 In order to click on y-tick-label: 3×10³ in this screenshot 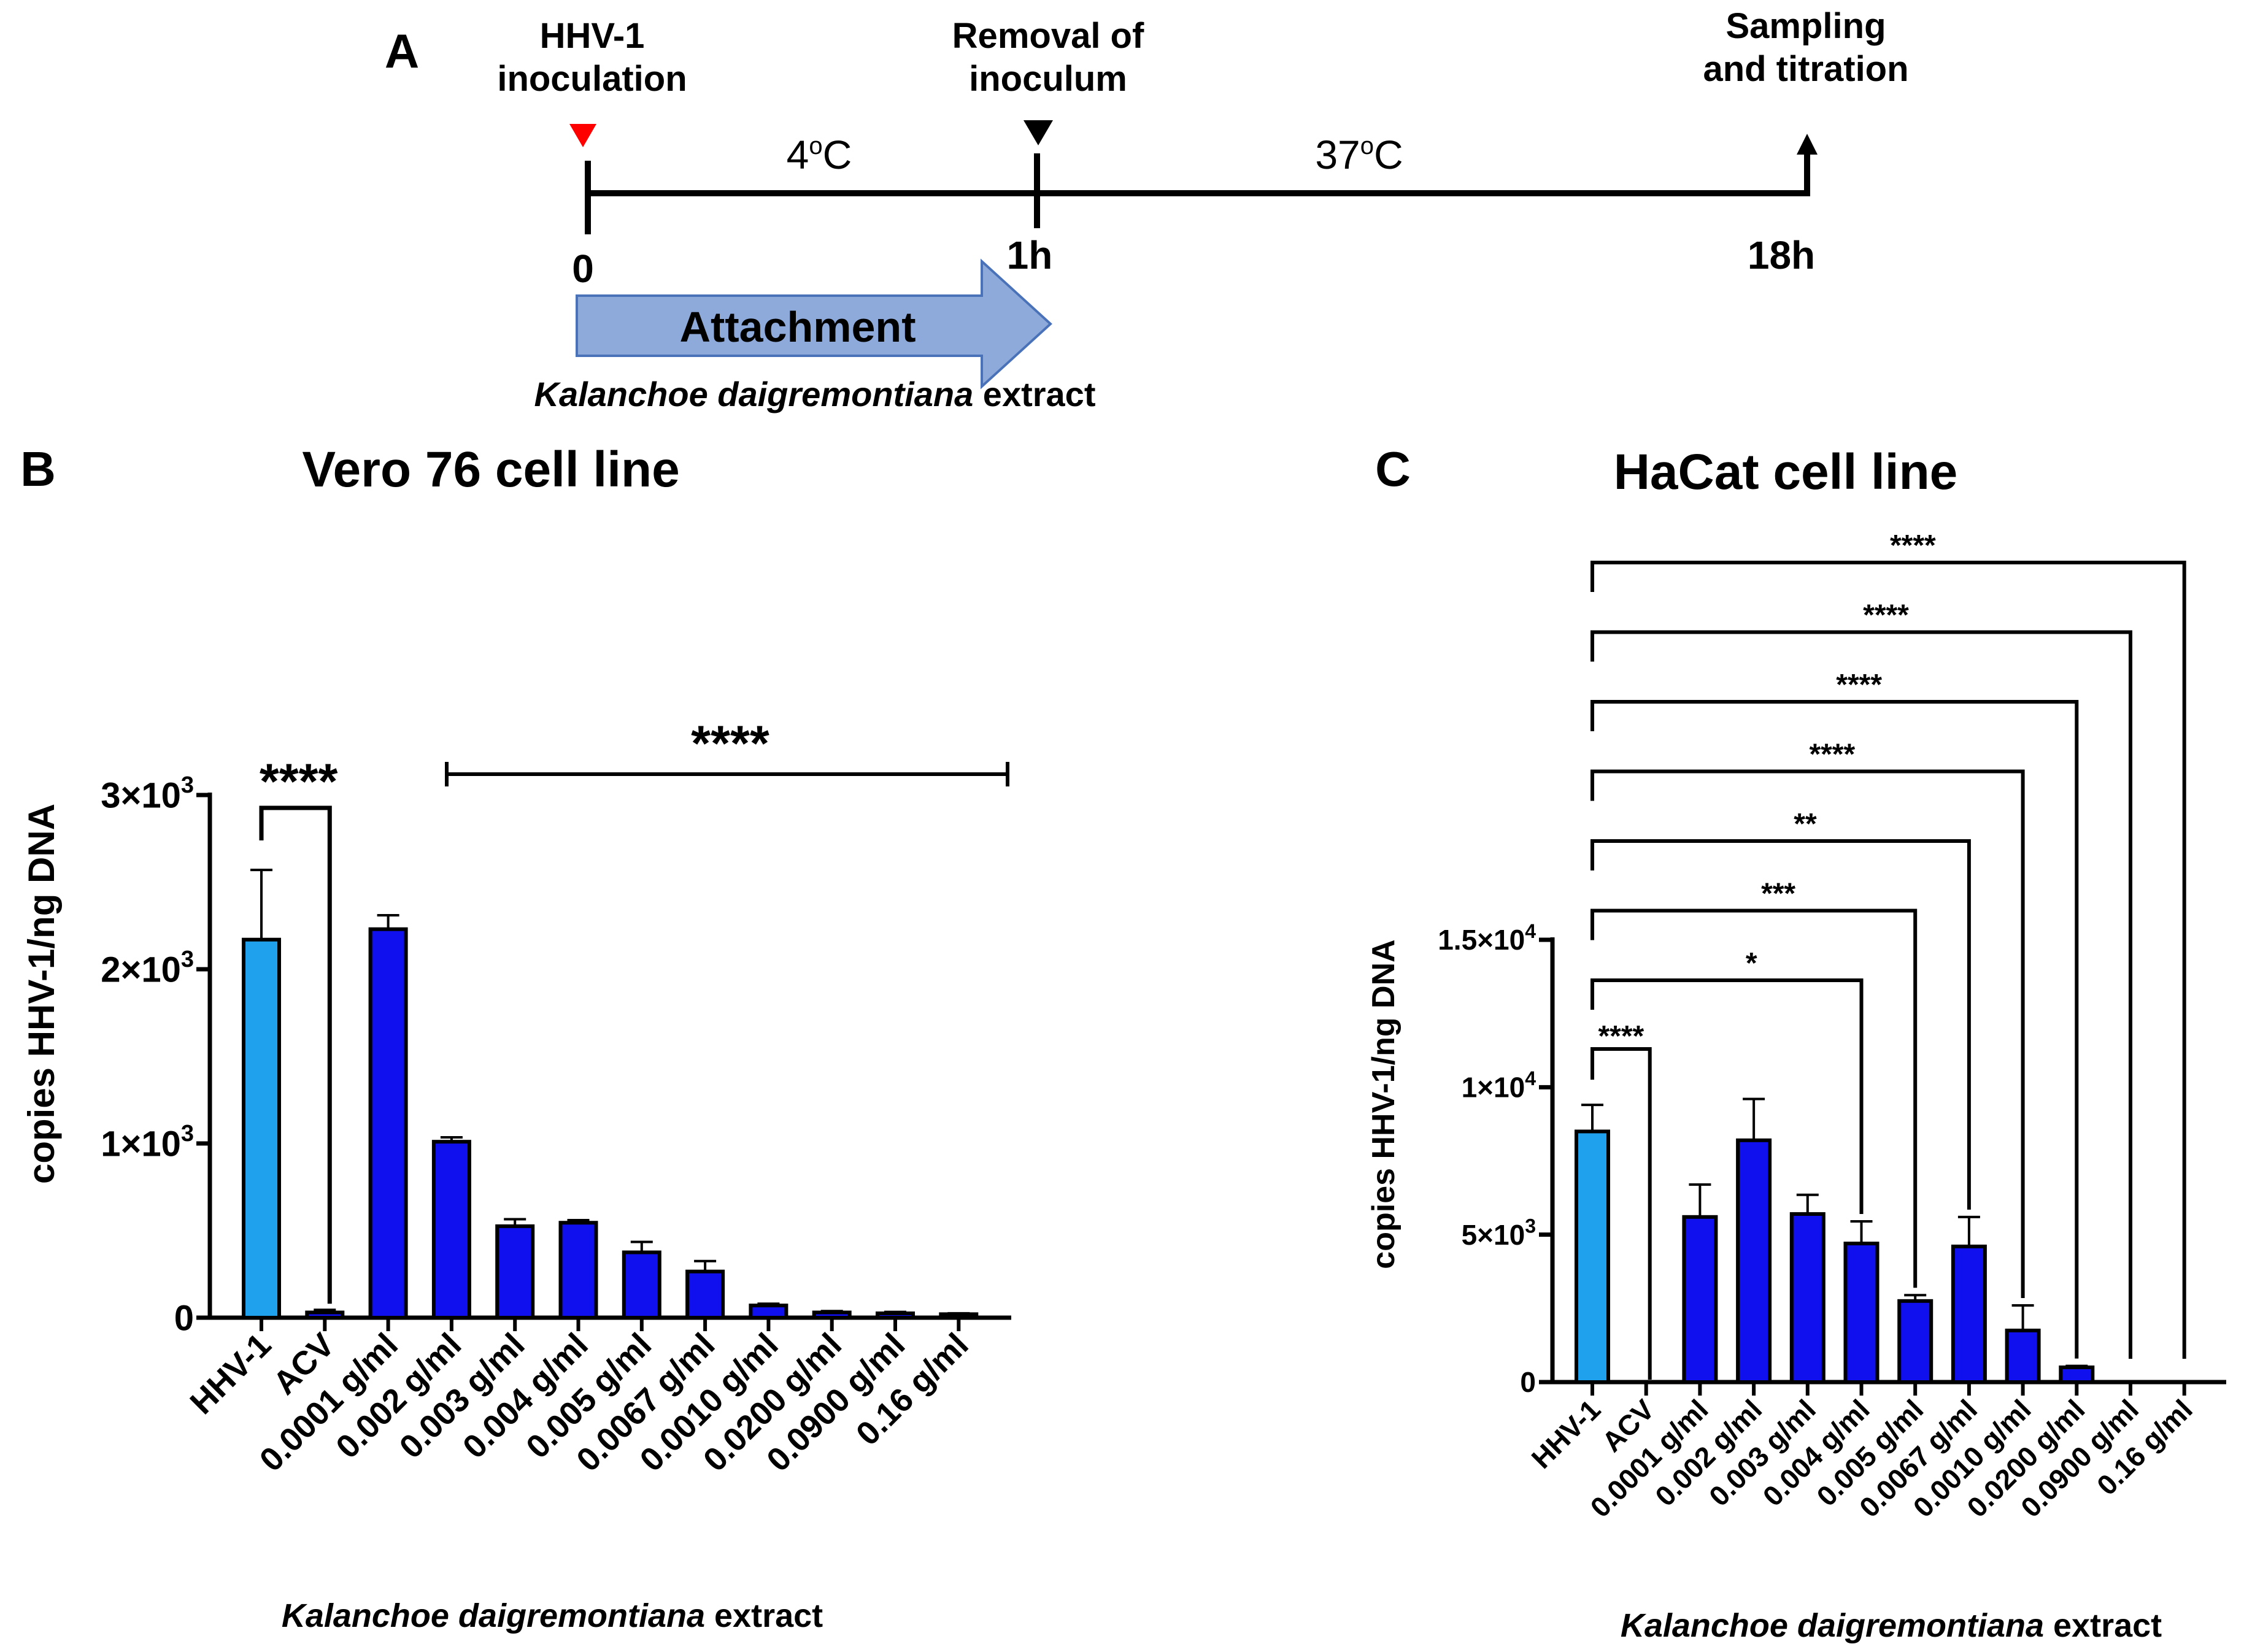, I will do `click(147, 793)`.